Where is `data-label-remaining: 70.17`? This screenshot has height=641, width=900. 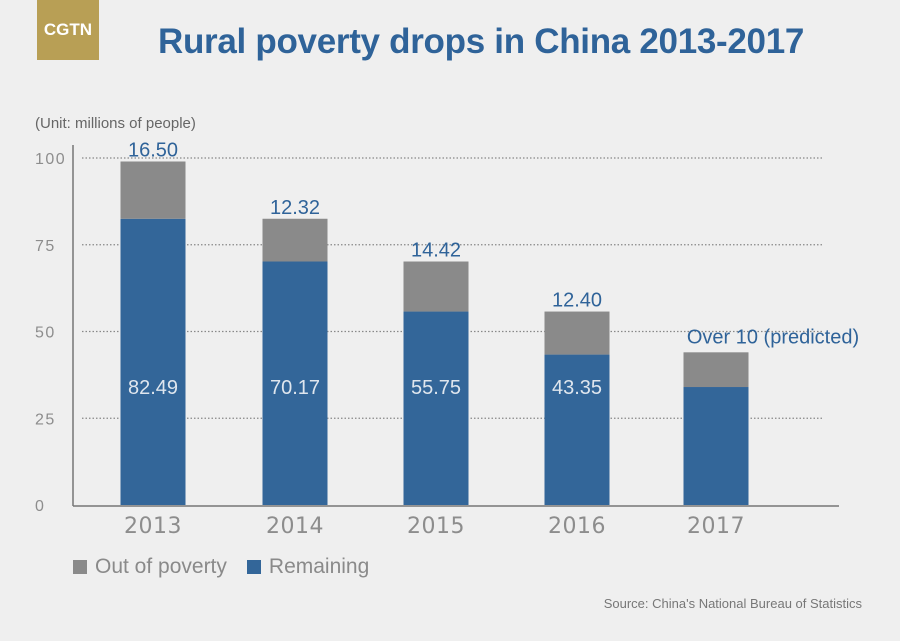
data-label-remaining: 70.17 is located at coordinates (295, 388).